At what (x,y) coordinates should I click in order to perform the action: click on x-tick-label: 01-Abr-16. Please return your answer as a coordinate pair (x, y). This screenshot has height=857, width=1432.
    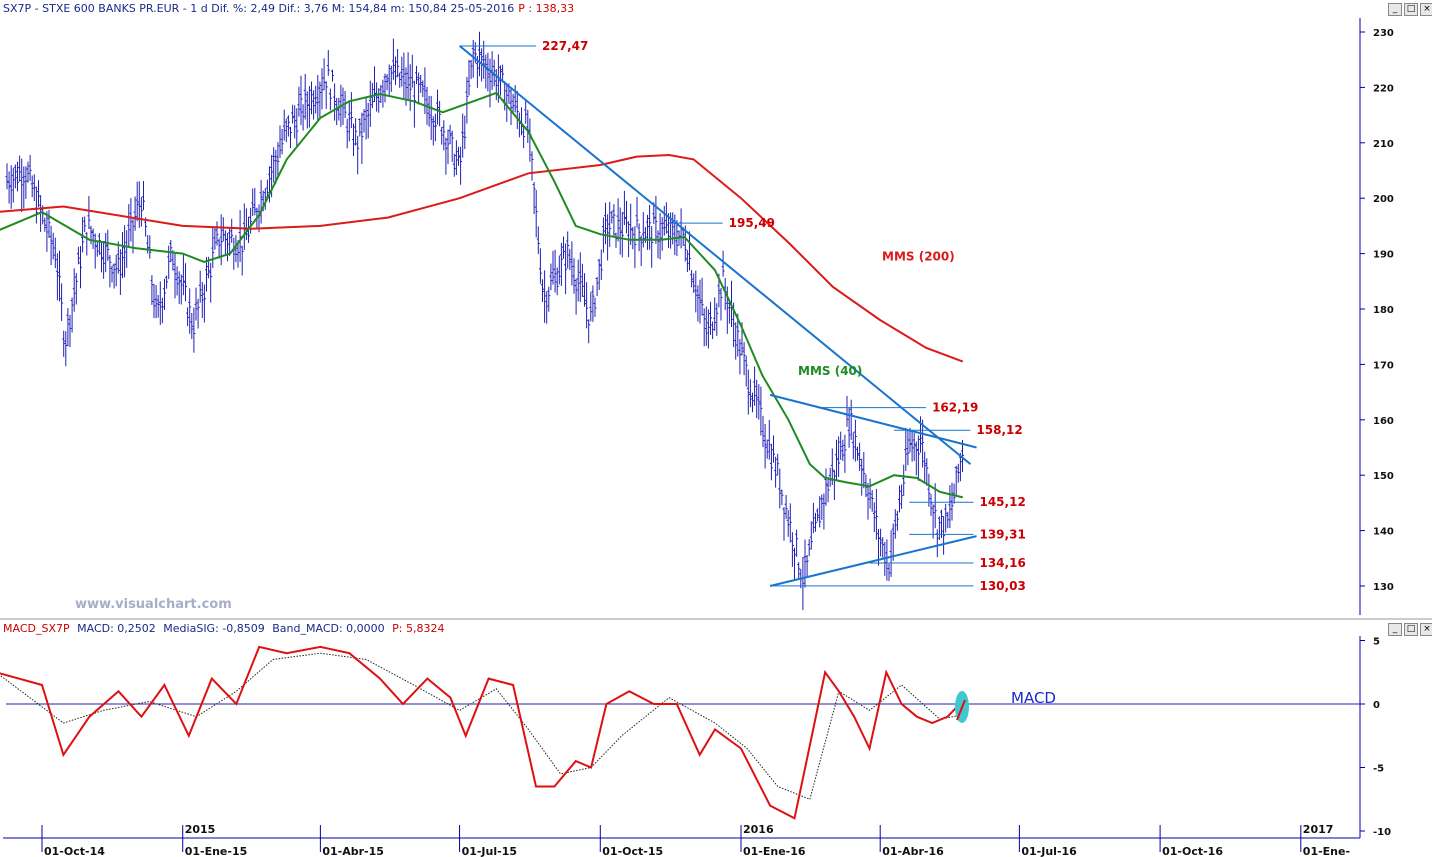
    Looking at the image, I should click on (913, 851).